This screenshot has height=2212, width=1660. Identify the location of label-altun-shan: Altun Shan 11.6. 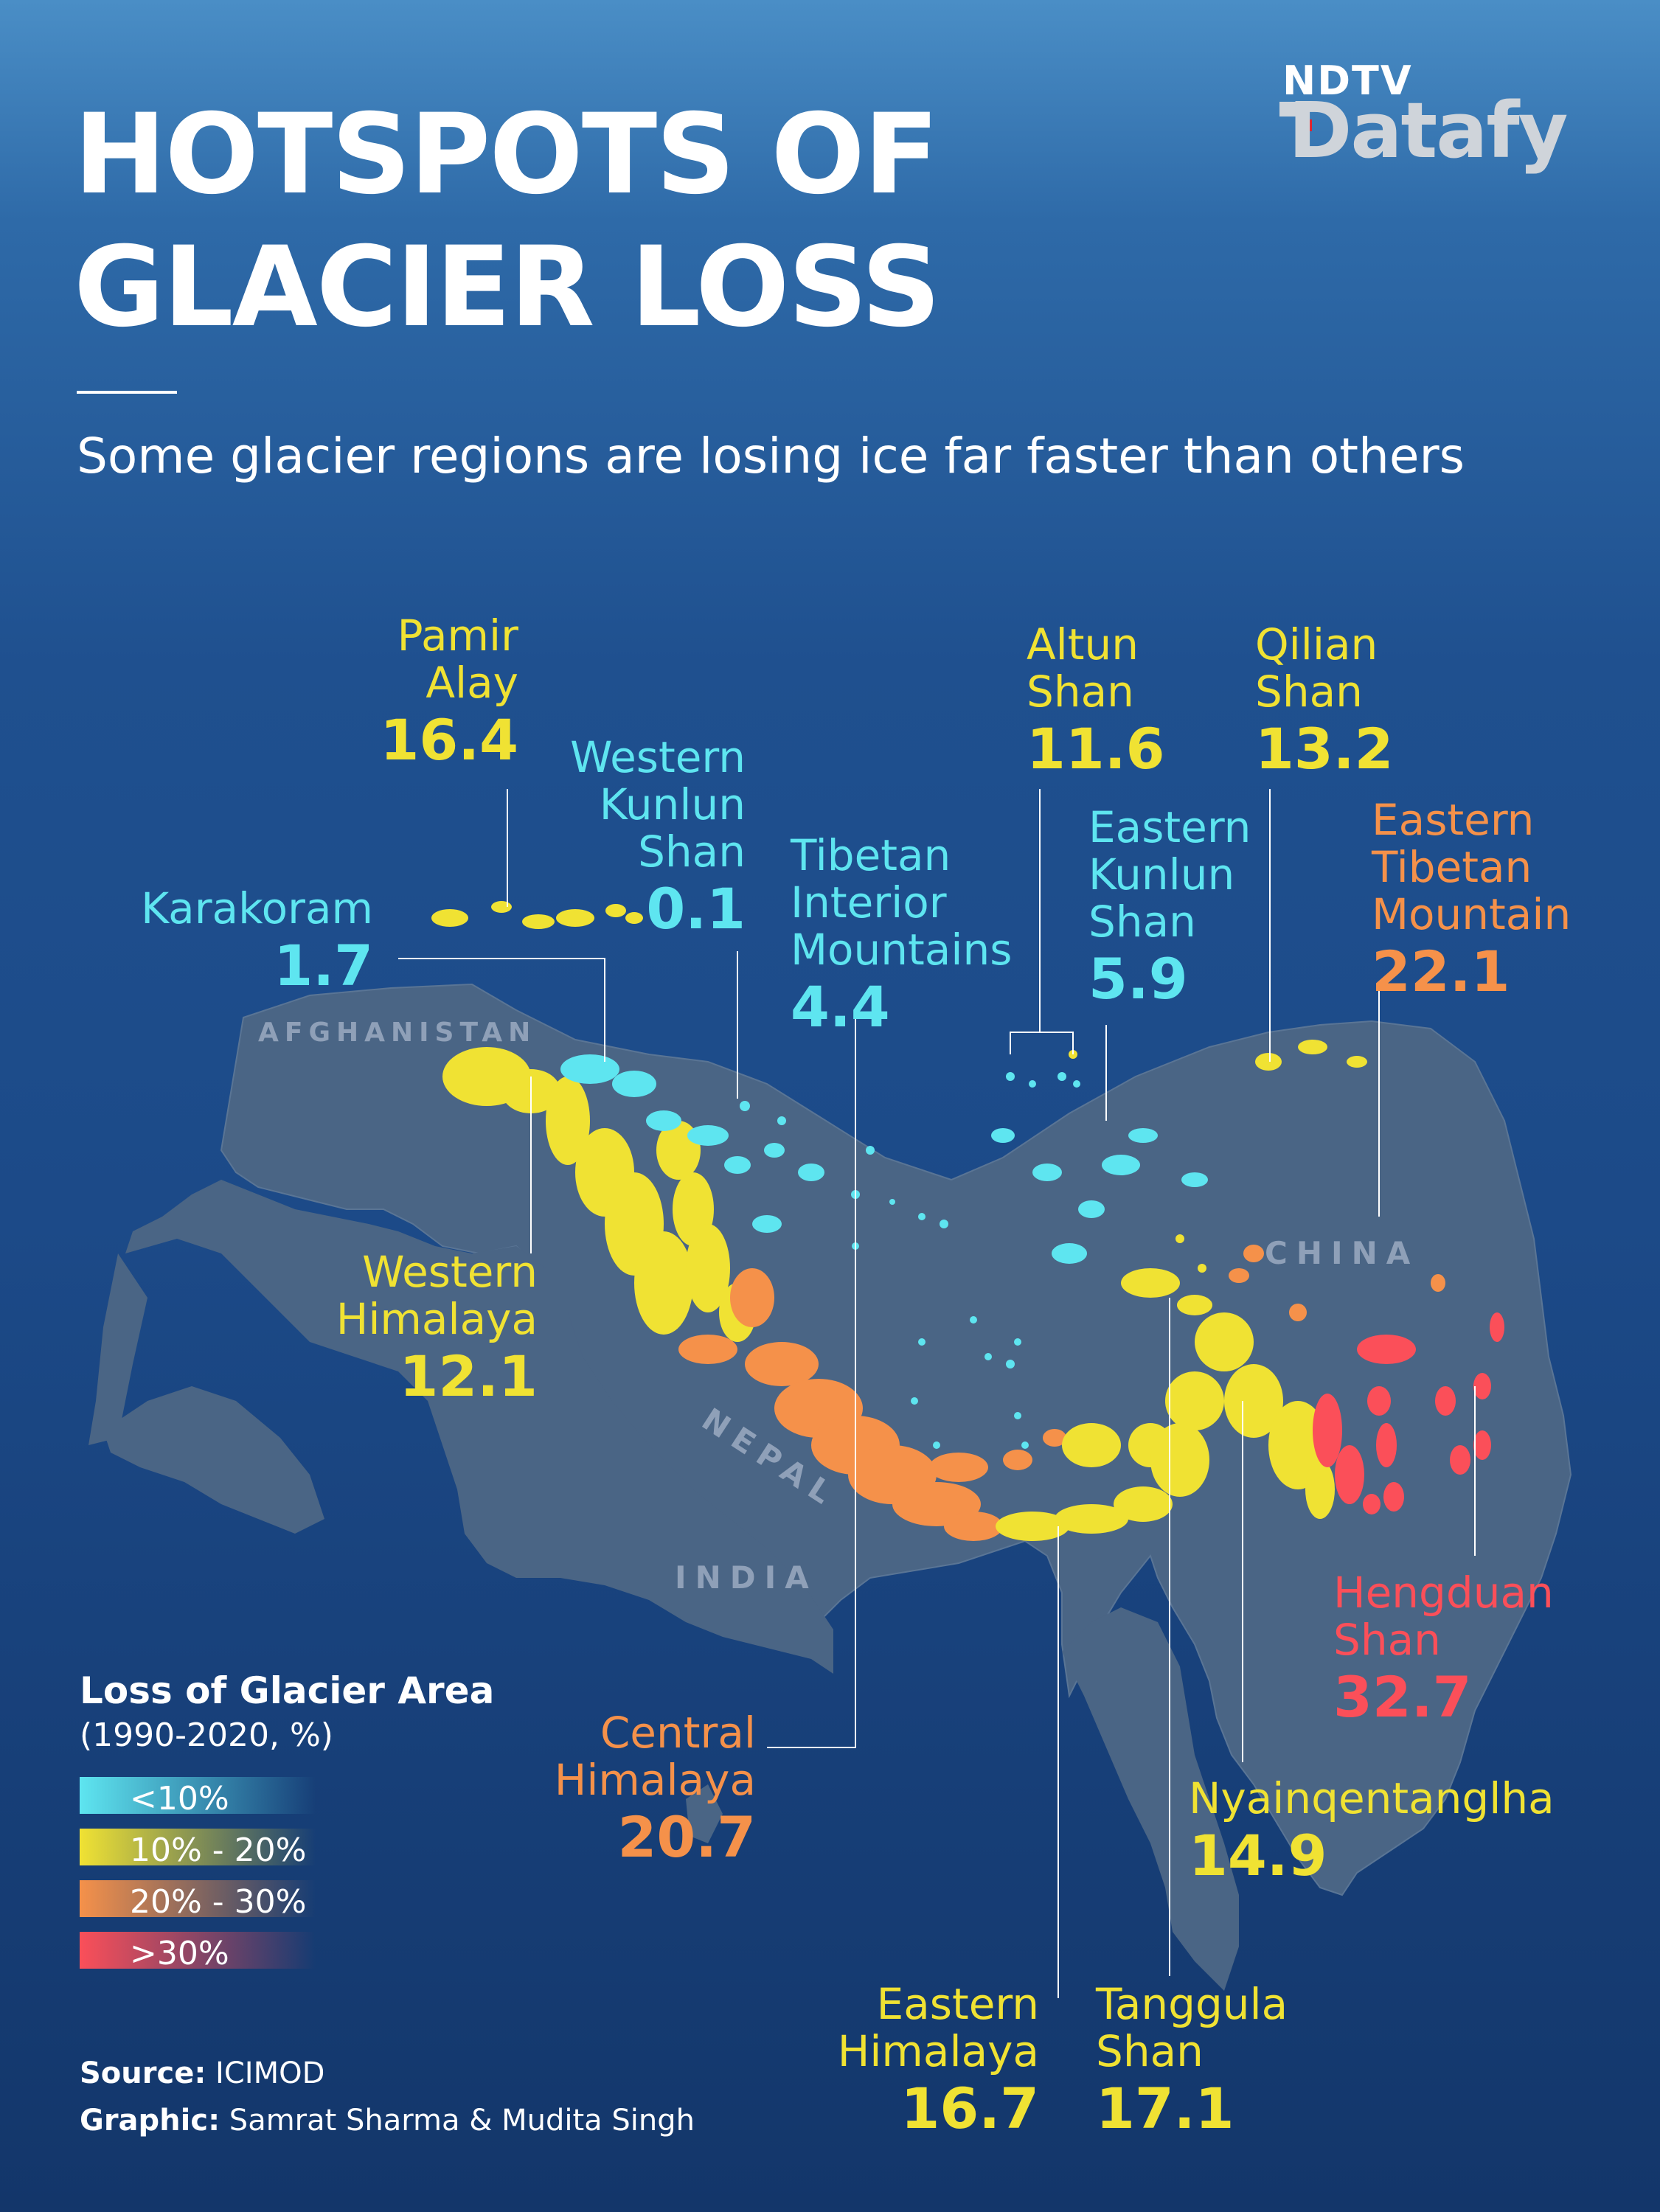
(1096, 701).